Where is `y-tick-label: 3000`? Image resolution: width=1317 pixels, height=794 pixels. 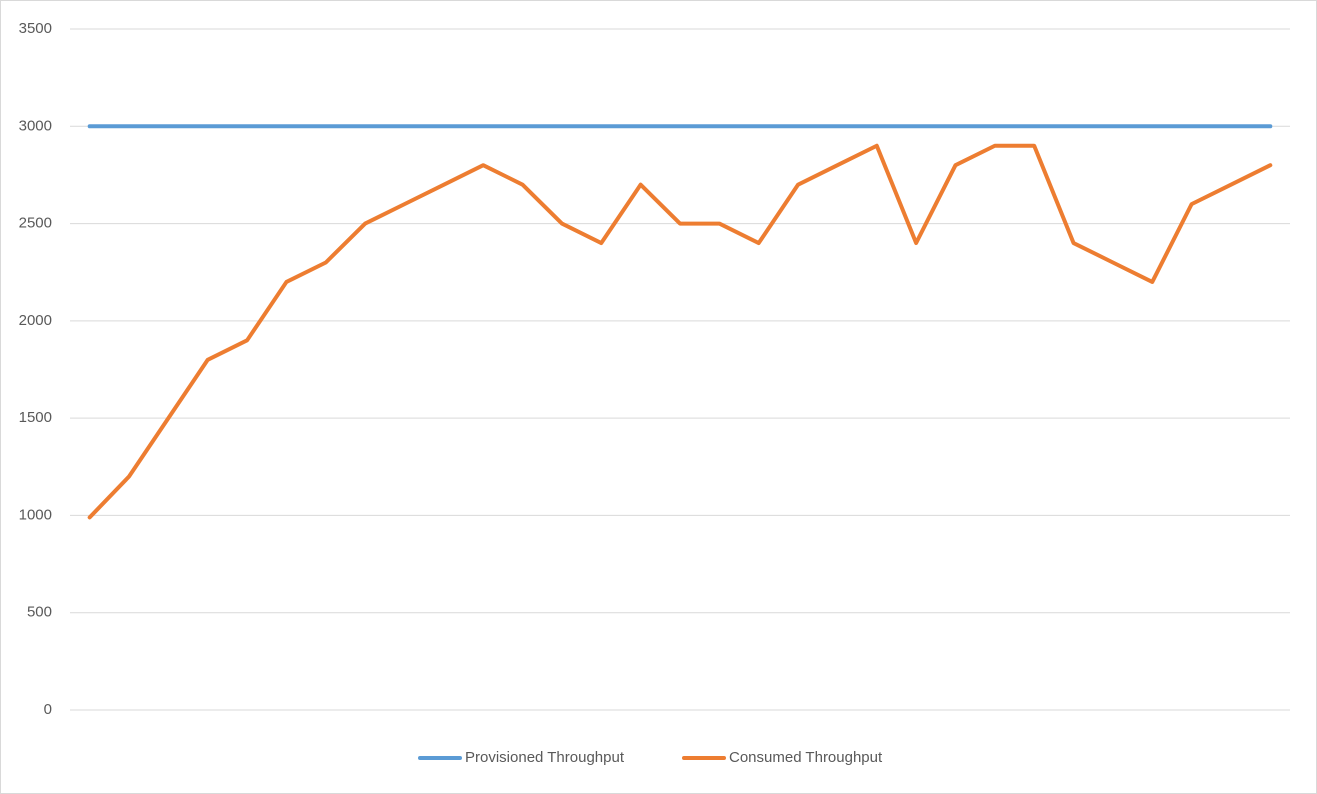
y-tick-label: 3000 is located at coordinates (35, 125).